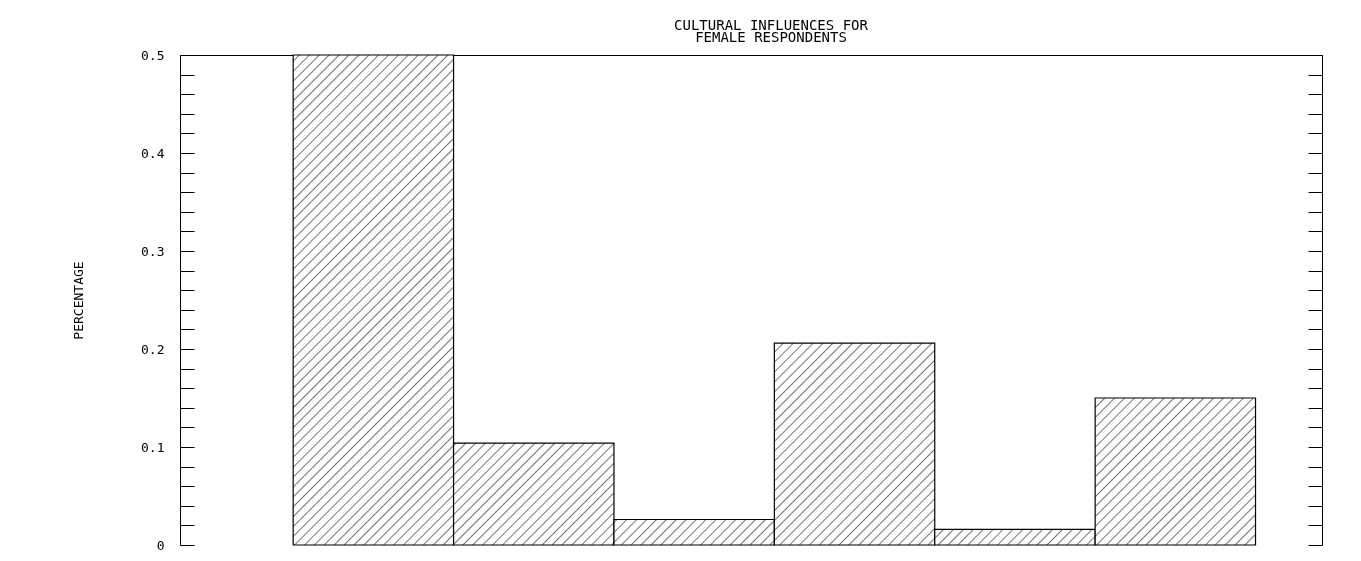 This screenshot has width=1361, height=561. Describe the element at coordinates (153, 251) in the screenshot. I see `y-tick-label: 0.3` at that location.